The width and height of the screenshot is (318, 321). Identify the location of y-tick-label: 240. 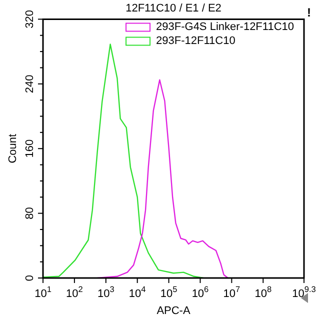
(30, 84).